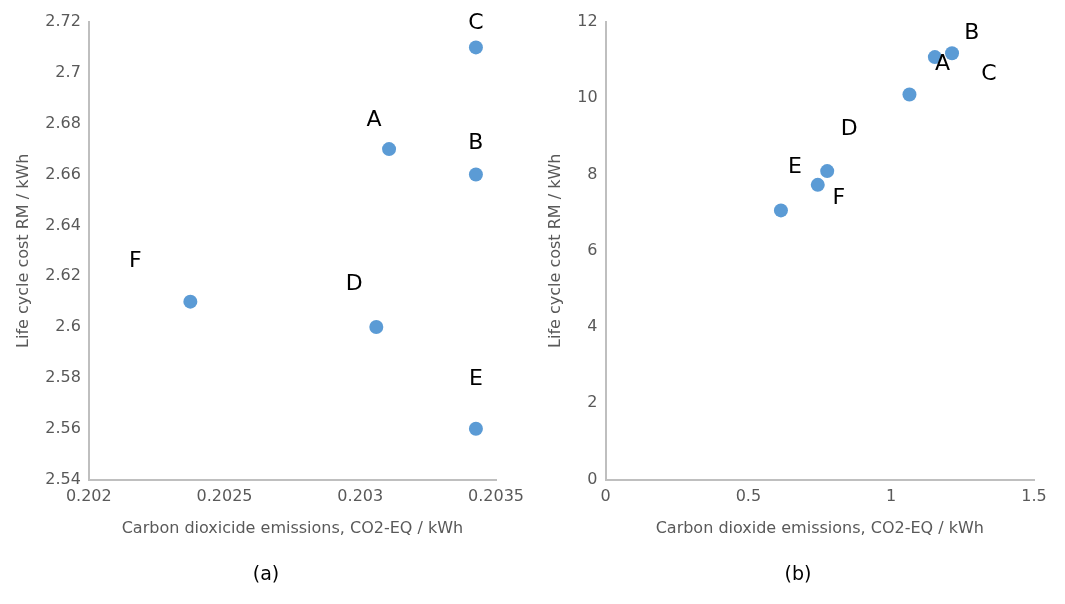  Describe the element at coordinates (360, 496) in the screenshot. I see `x-tick-label: 0.203` at that location.